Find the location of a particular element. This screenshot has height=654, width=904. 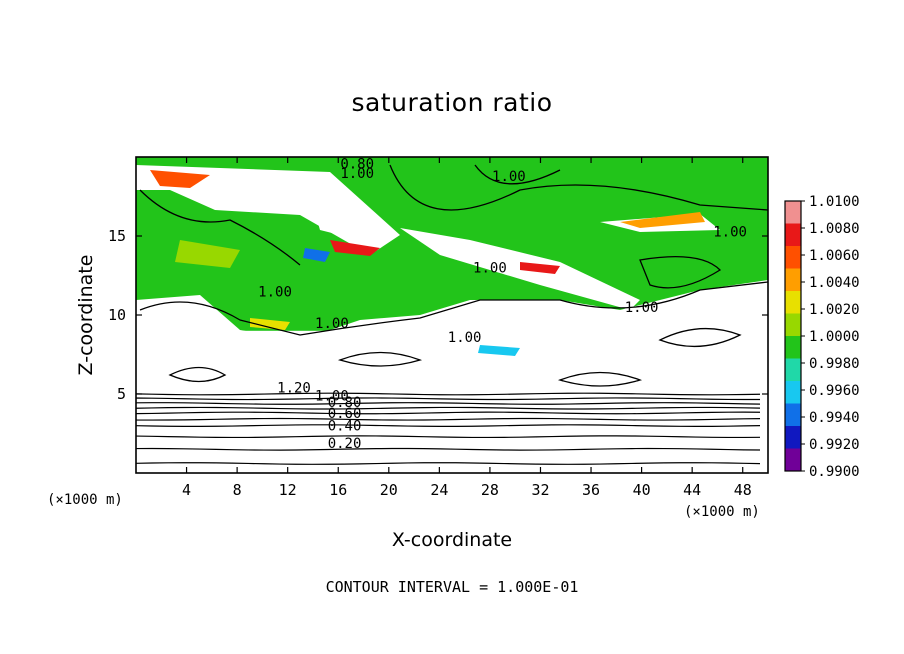

x-axis-unit-right: (×1000 m) is located at coordinates (722, 512).